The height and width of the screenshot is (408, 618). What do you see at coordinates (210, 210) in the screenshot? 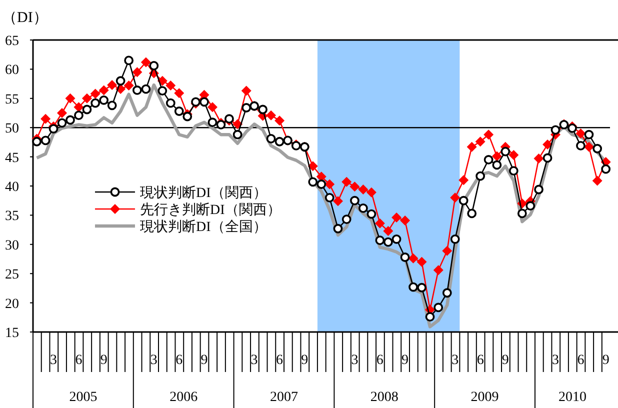
I see `legend-label: 先行き判断DI（関西）` at bounding box center [210, 210].